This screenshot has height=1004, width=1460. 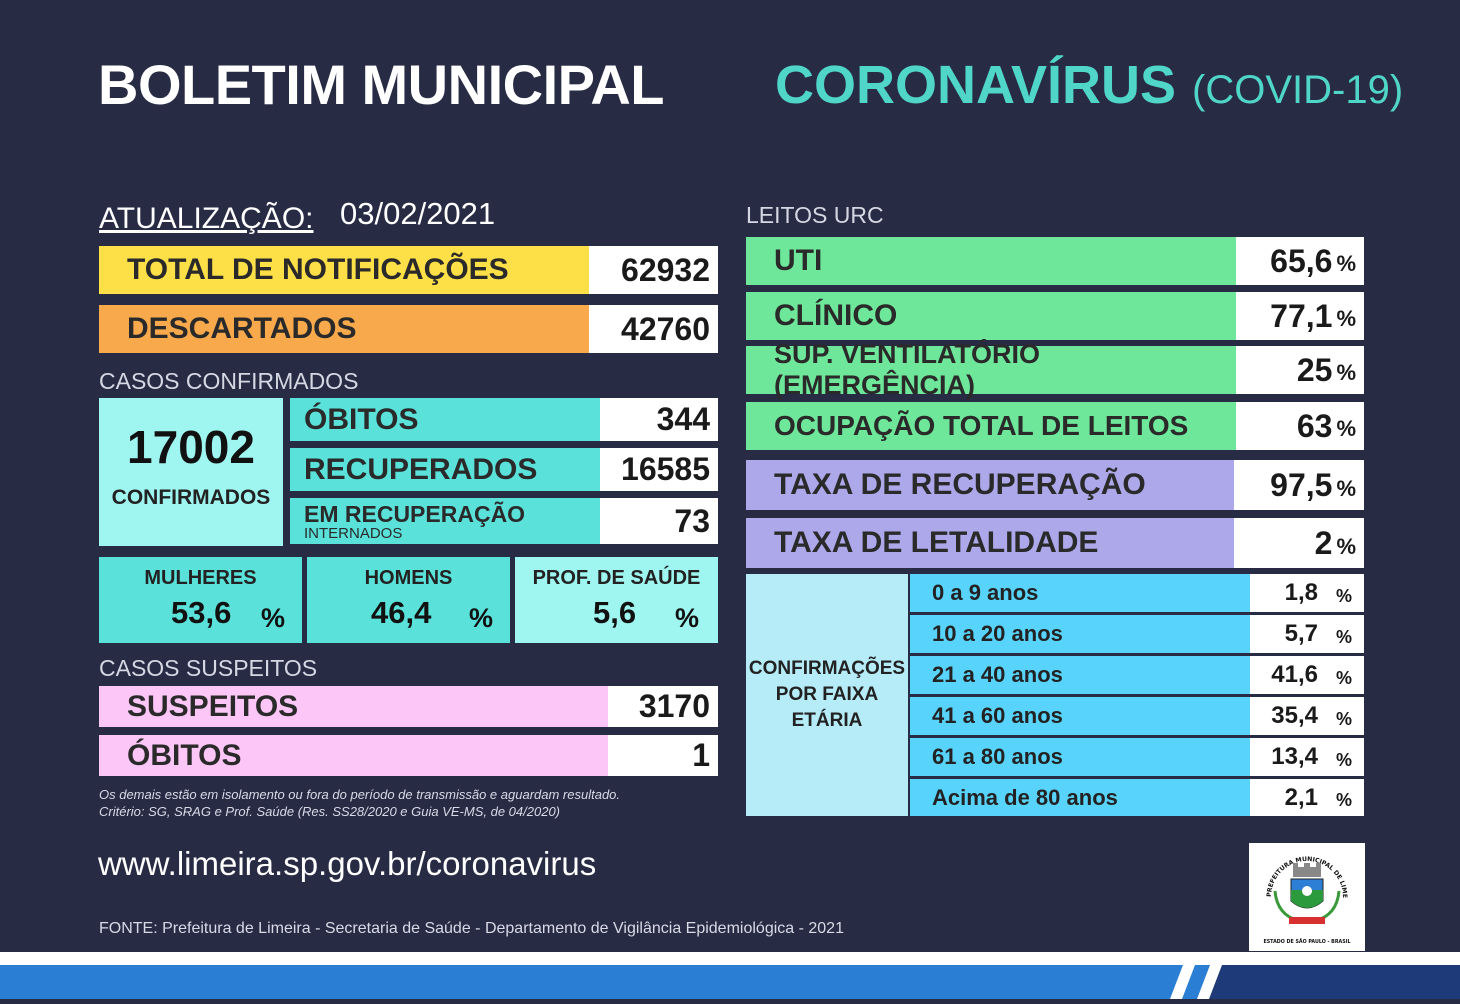 What do you see at coordinates (1080, 797) in the screenshot?
I see `age-row-label: Acima de 80 anos` at bounding box center [1080, 797].